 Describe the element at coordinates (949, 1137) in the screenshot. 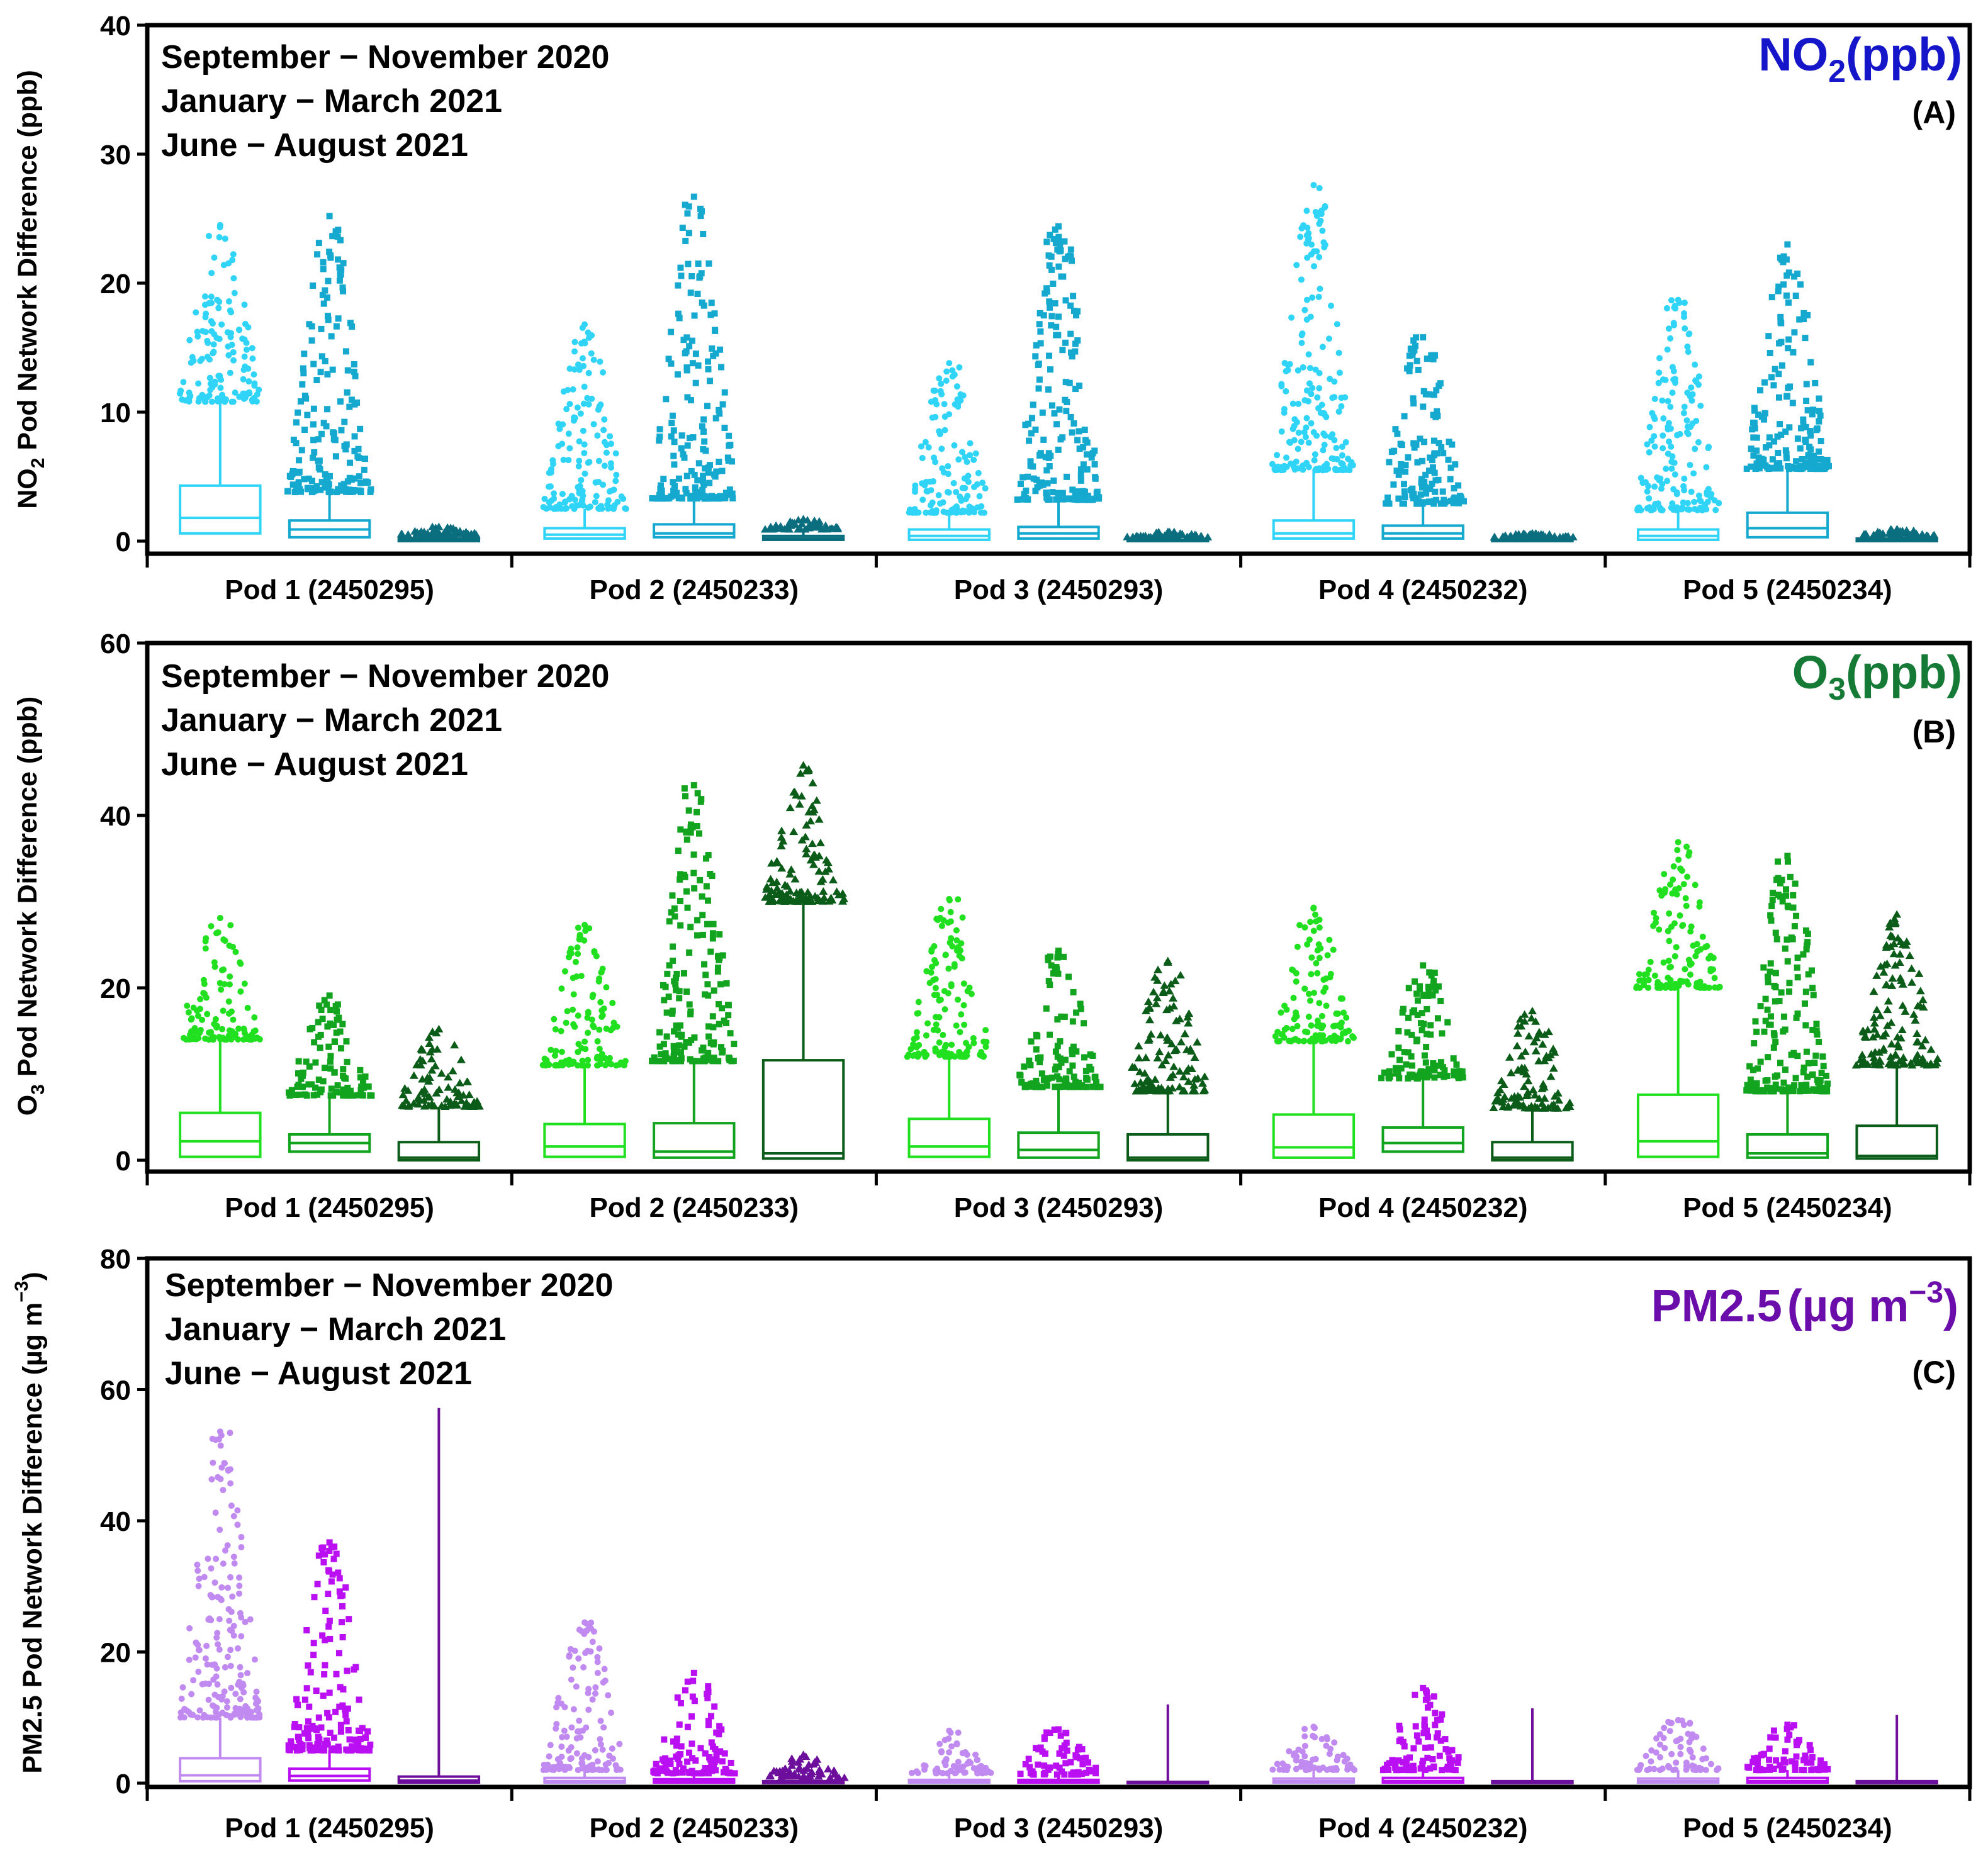

I see `box` at that location.